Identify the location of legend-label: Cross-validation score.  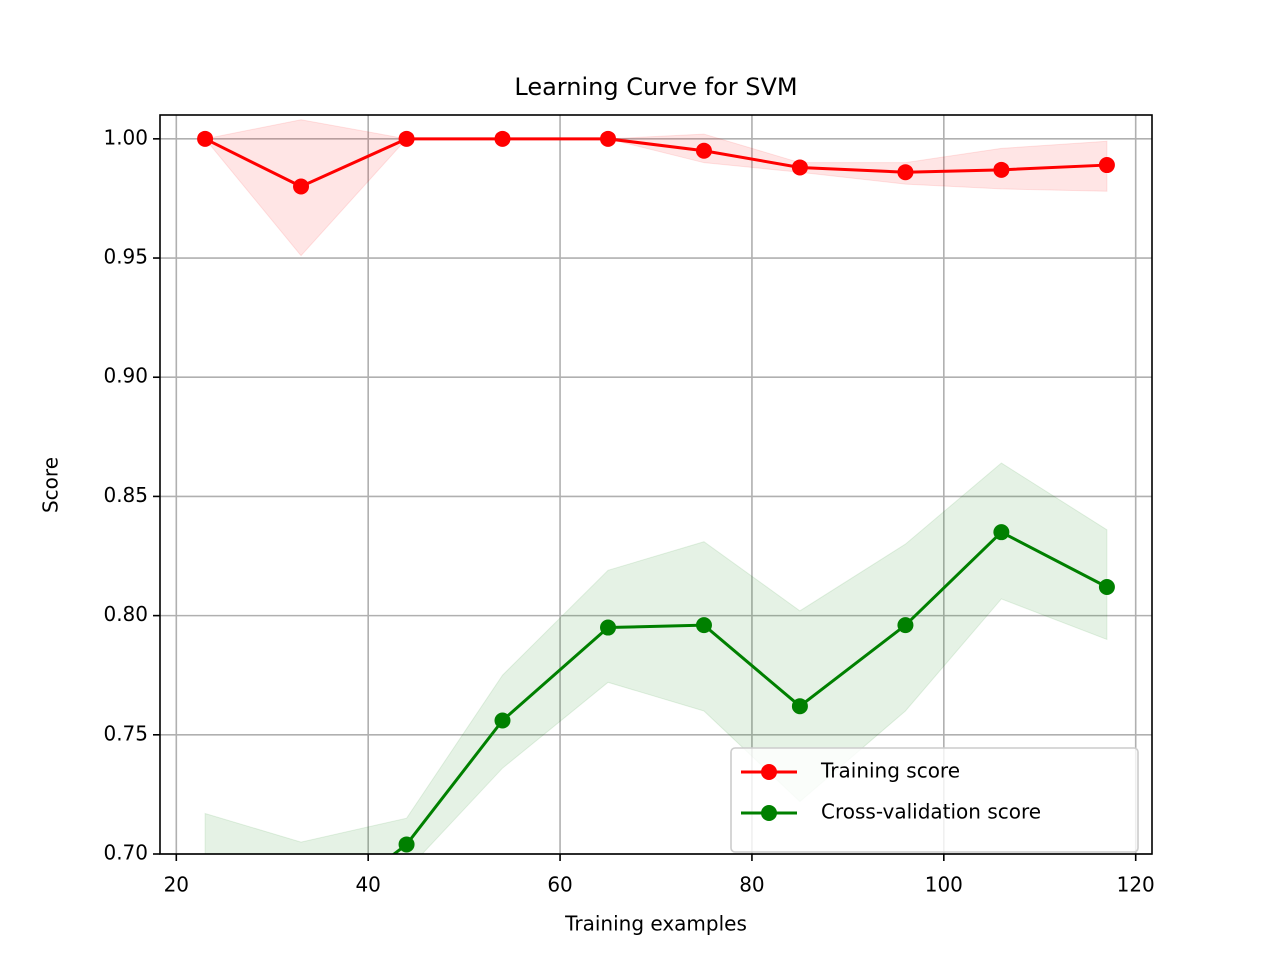
(931, 812).